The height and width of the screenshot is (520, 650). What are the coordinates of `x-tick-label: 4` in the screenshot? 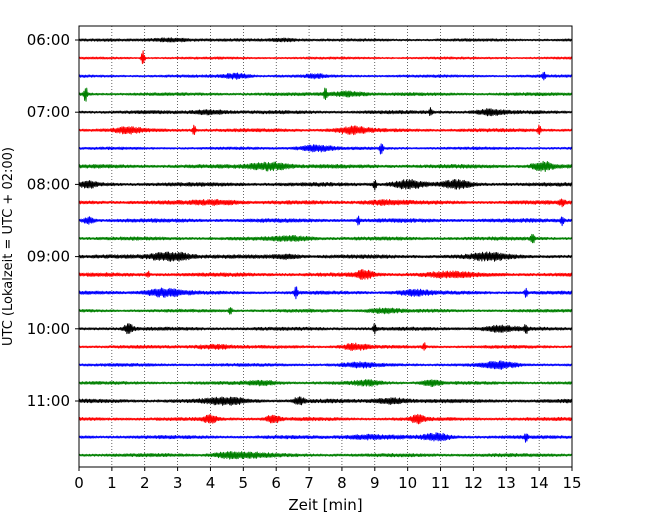 It's located at (211, 483).